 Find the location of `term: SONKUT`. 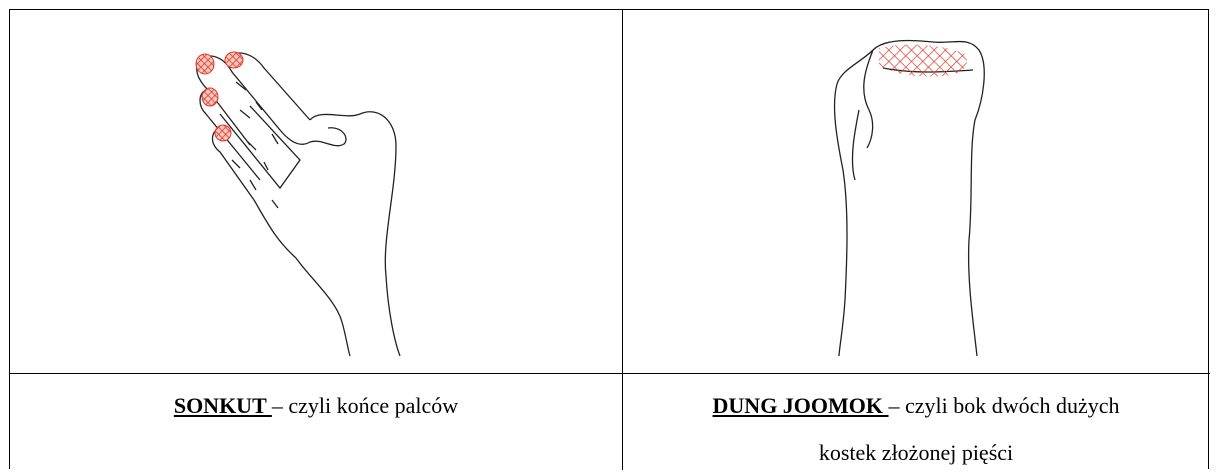

term: SONKUT is located at coordinates (222, 405).